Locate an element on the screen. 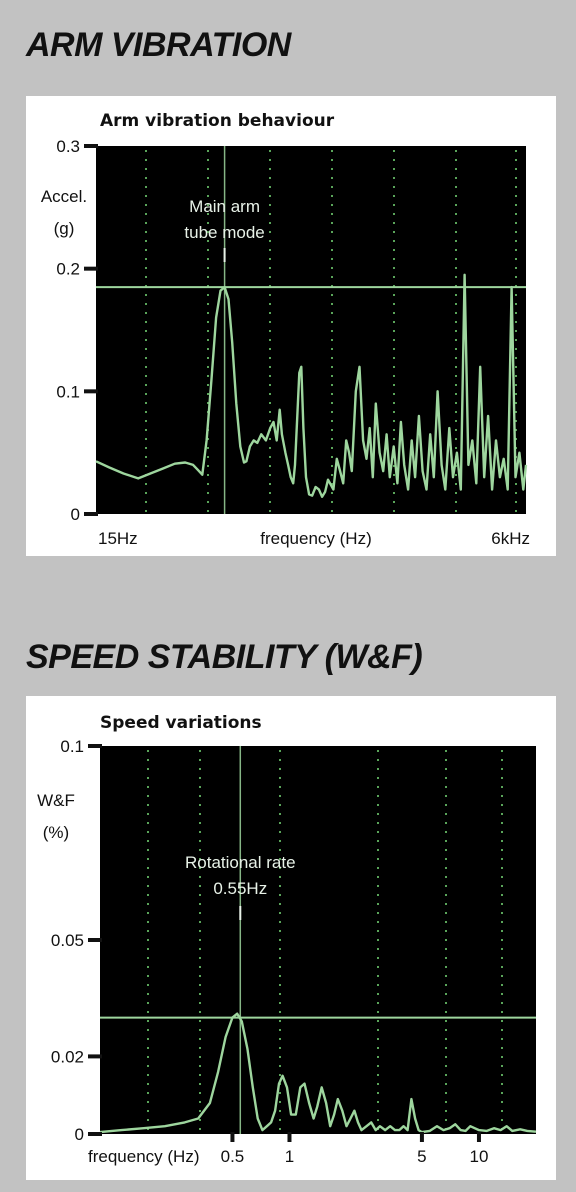 Image resolution: width=576 pixels, height=1192 pixels. x-tick-label-1: 1 is located at coordinates (289, 1156).